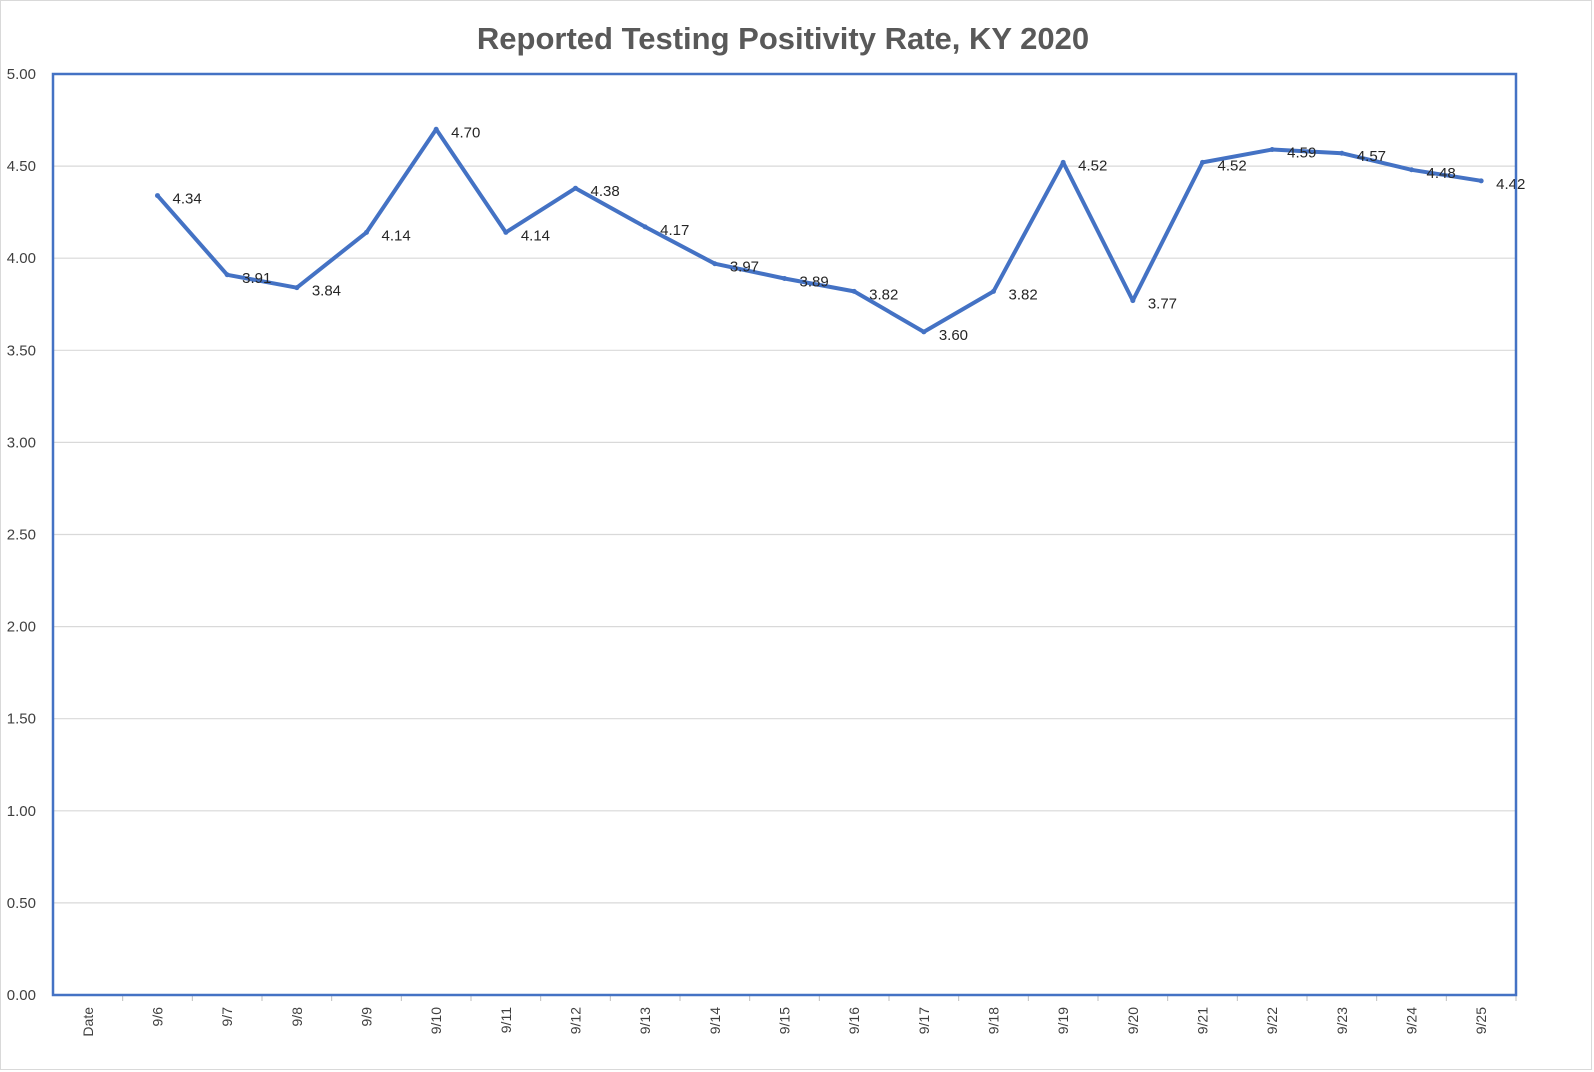 This screenshot has width=1594, height=1072. Describe the element at coordinates (187, 199) in the screenshot. I see `data-label: 4.34` at that location.